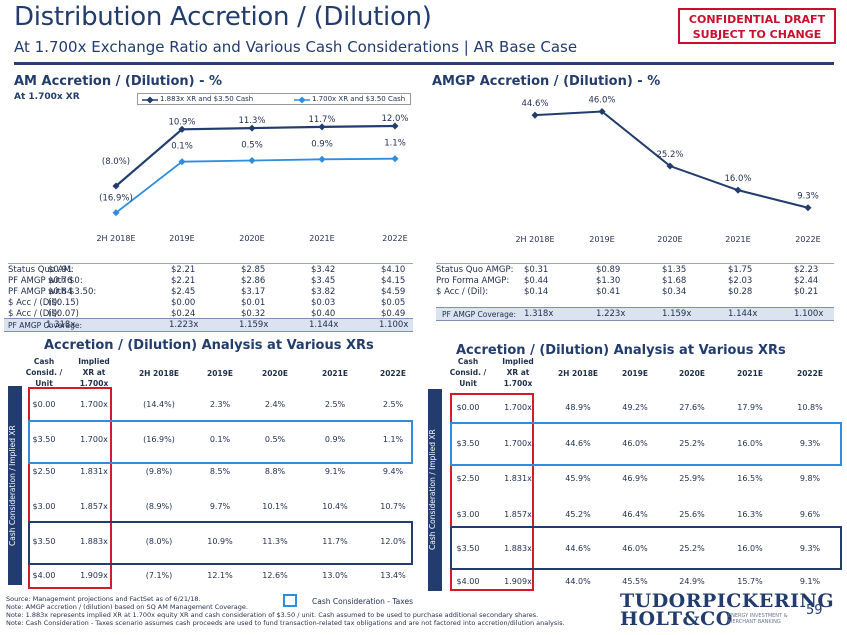 The image size is (847, 635). Describe the element at coordinates (207, 99) in the screenshot. I see `legend-series-1: 1.883x XR and $3.50 Cash` at that location.